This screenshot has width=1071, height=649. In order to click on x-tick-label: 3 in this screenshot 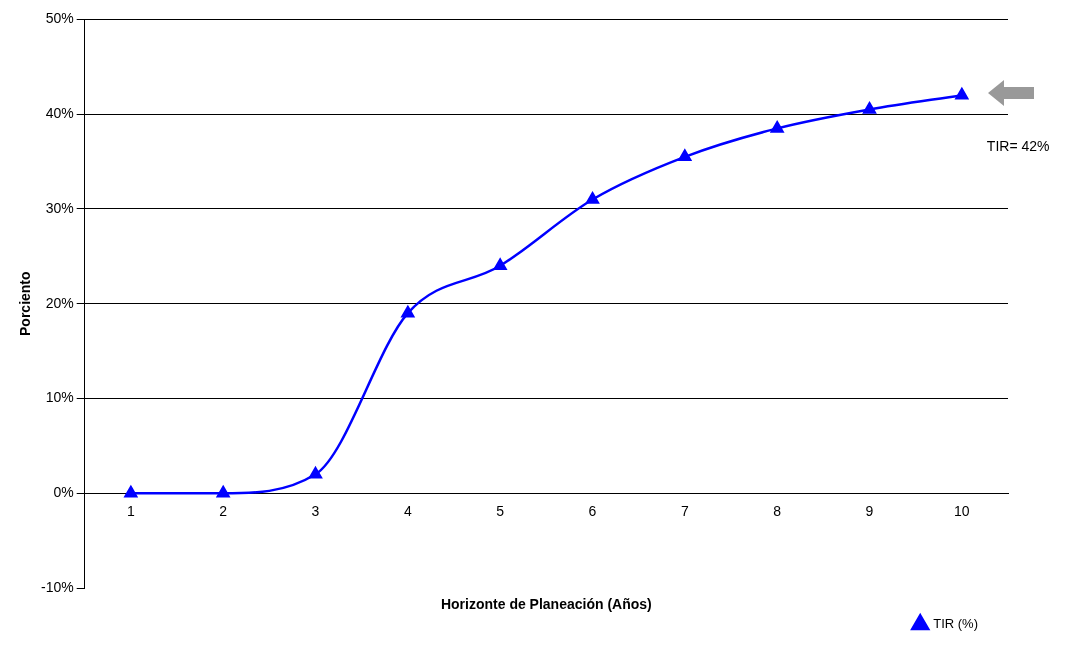, I will do `click(315, 511)`.